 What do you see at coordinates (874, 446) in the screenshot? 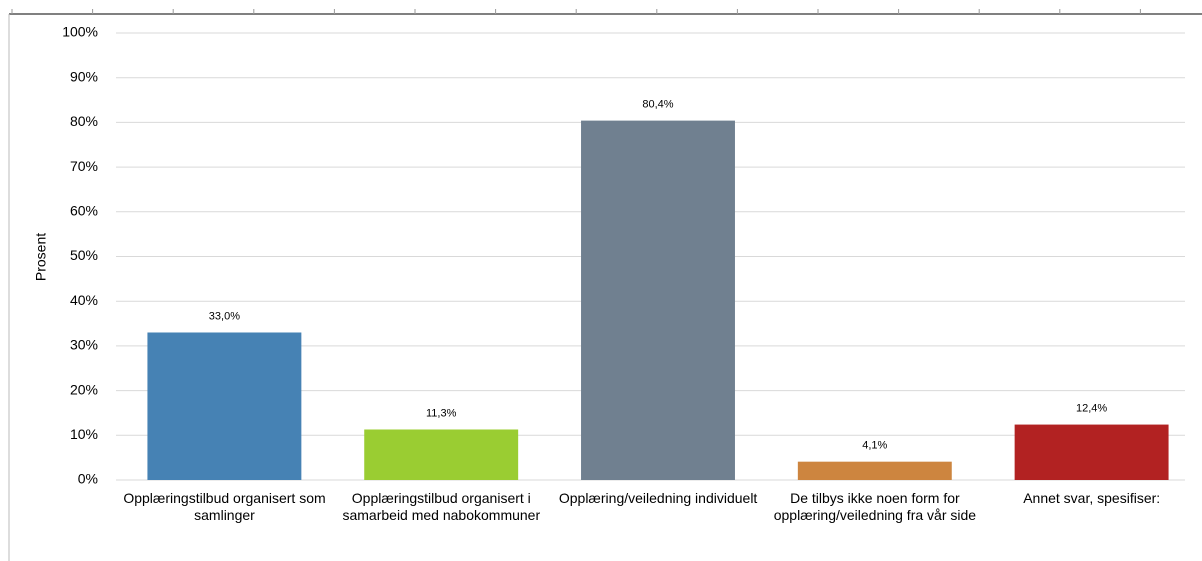
I see `value-label: 4,1%` at bounding box center [874, 446].